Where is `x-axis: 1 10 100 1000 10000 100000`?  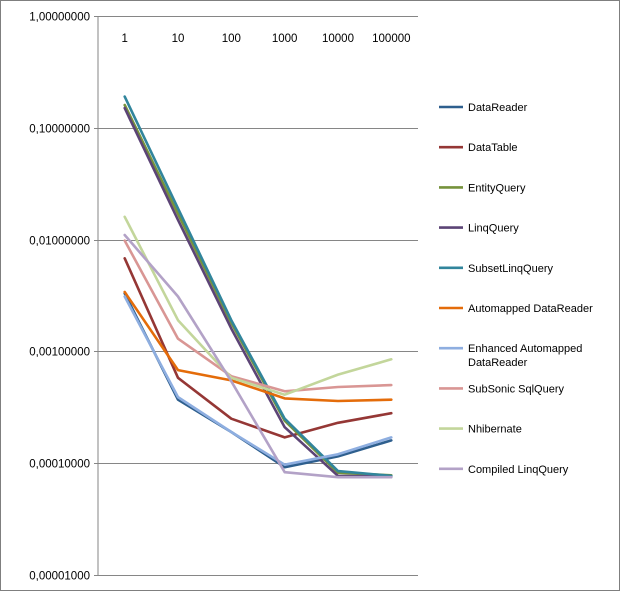 x-axis: 1 10 100 1000 10000 100000 is located at coordinates (265, 39).